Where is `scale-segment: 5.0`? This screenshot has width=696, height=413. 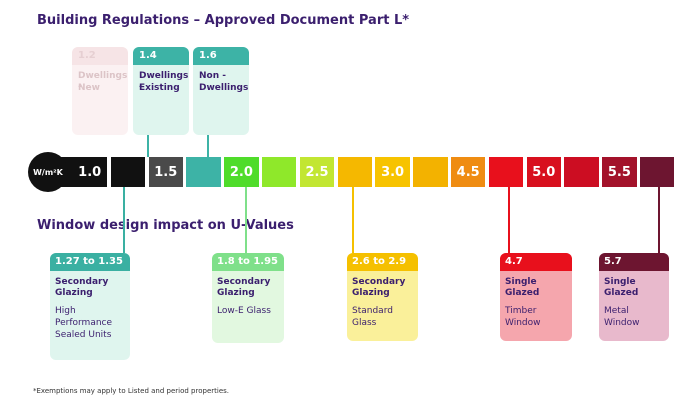 scale-segment: 5.0 is located at coordinates (543, 172).